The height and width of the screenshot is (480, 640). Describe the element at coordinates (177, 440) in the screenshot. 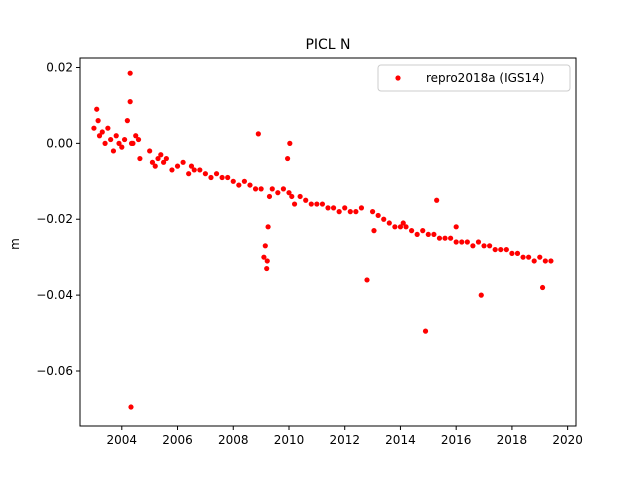

I see `x-tick-label: 2006` at that location.